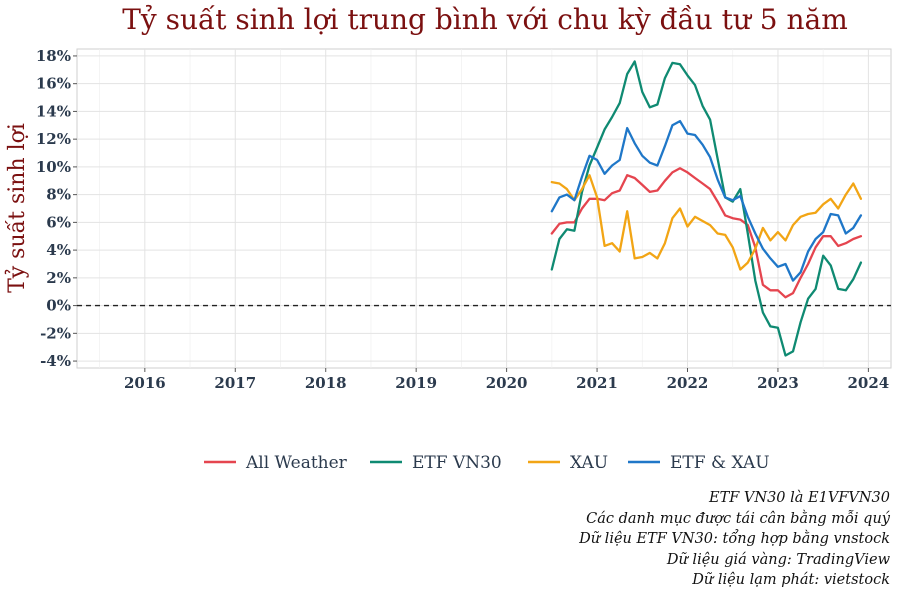  Describe the element at coordinates (58, 195) in the screenshot. I see `y-tick-label: 8%` at that location.